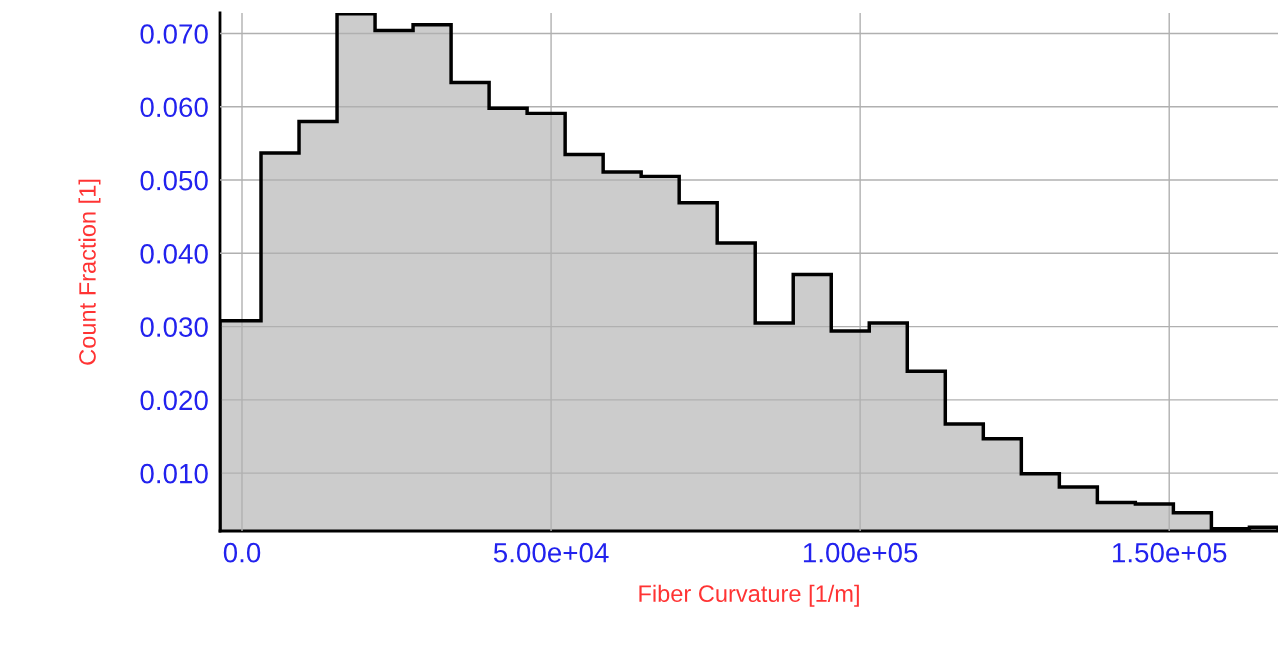 The width and height of the screenshot is (1278, 647). What do you see at coordinates (1170, 552) in the screenshot?
I see `x-tick-label: 1.50e+05` at bounding box center [1170, 552].